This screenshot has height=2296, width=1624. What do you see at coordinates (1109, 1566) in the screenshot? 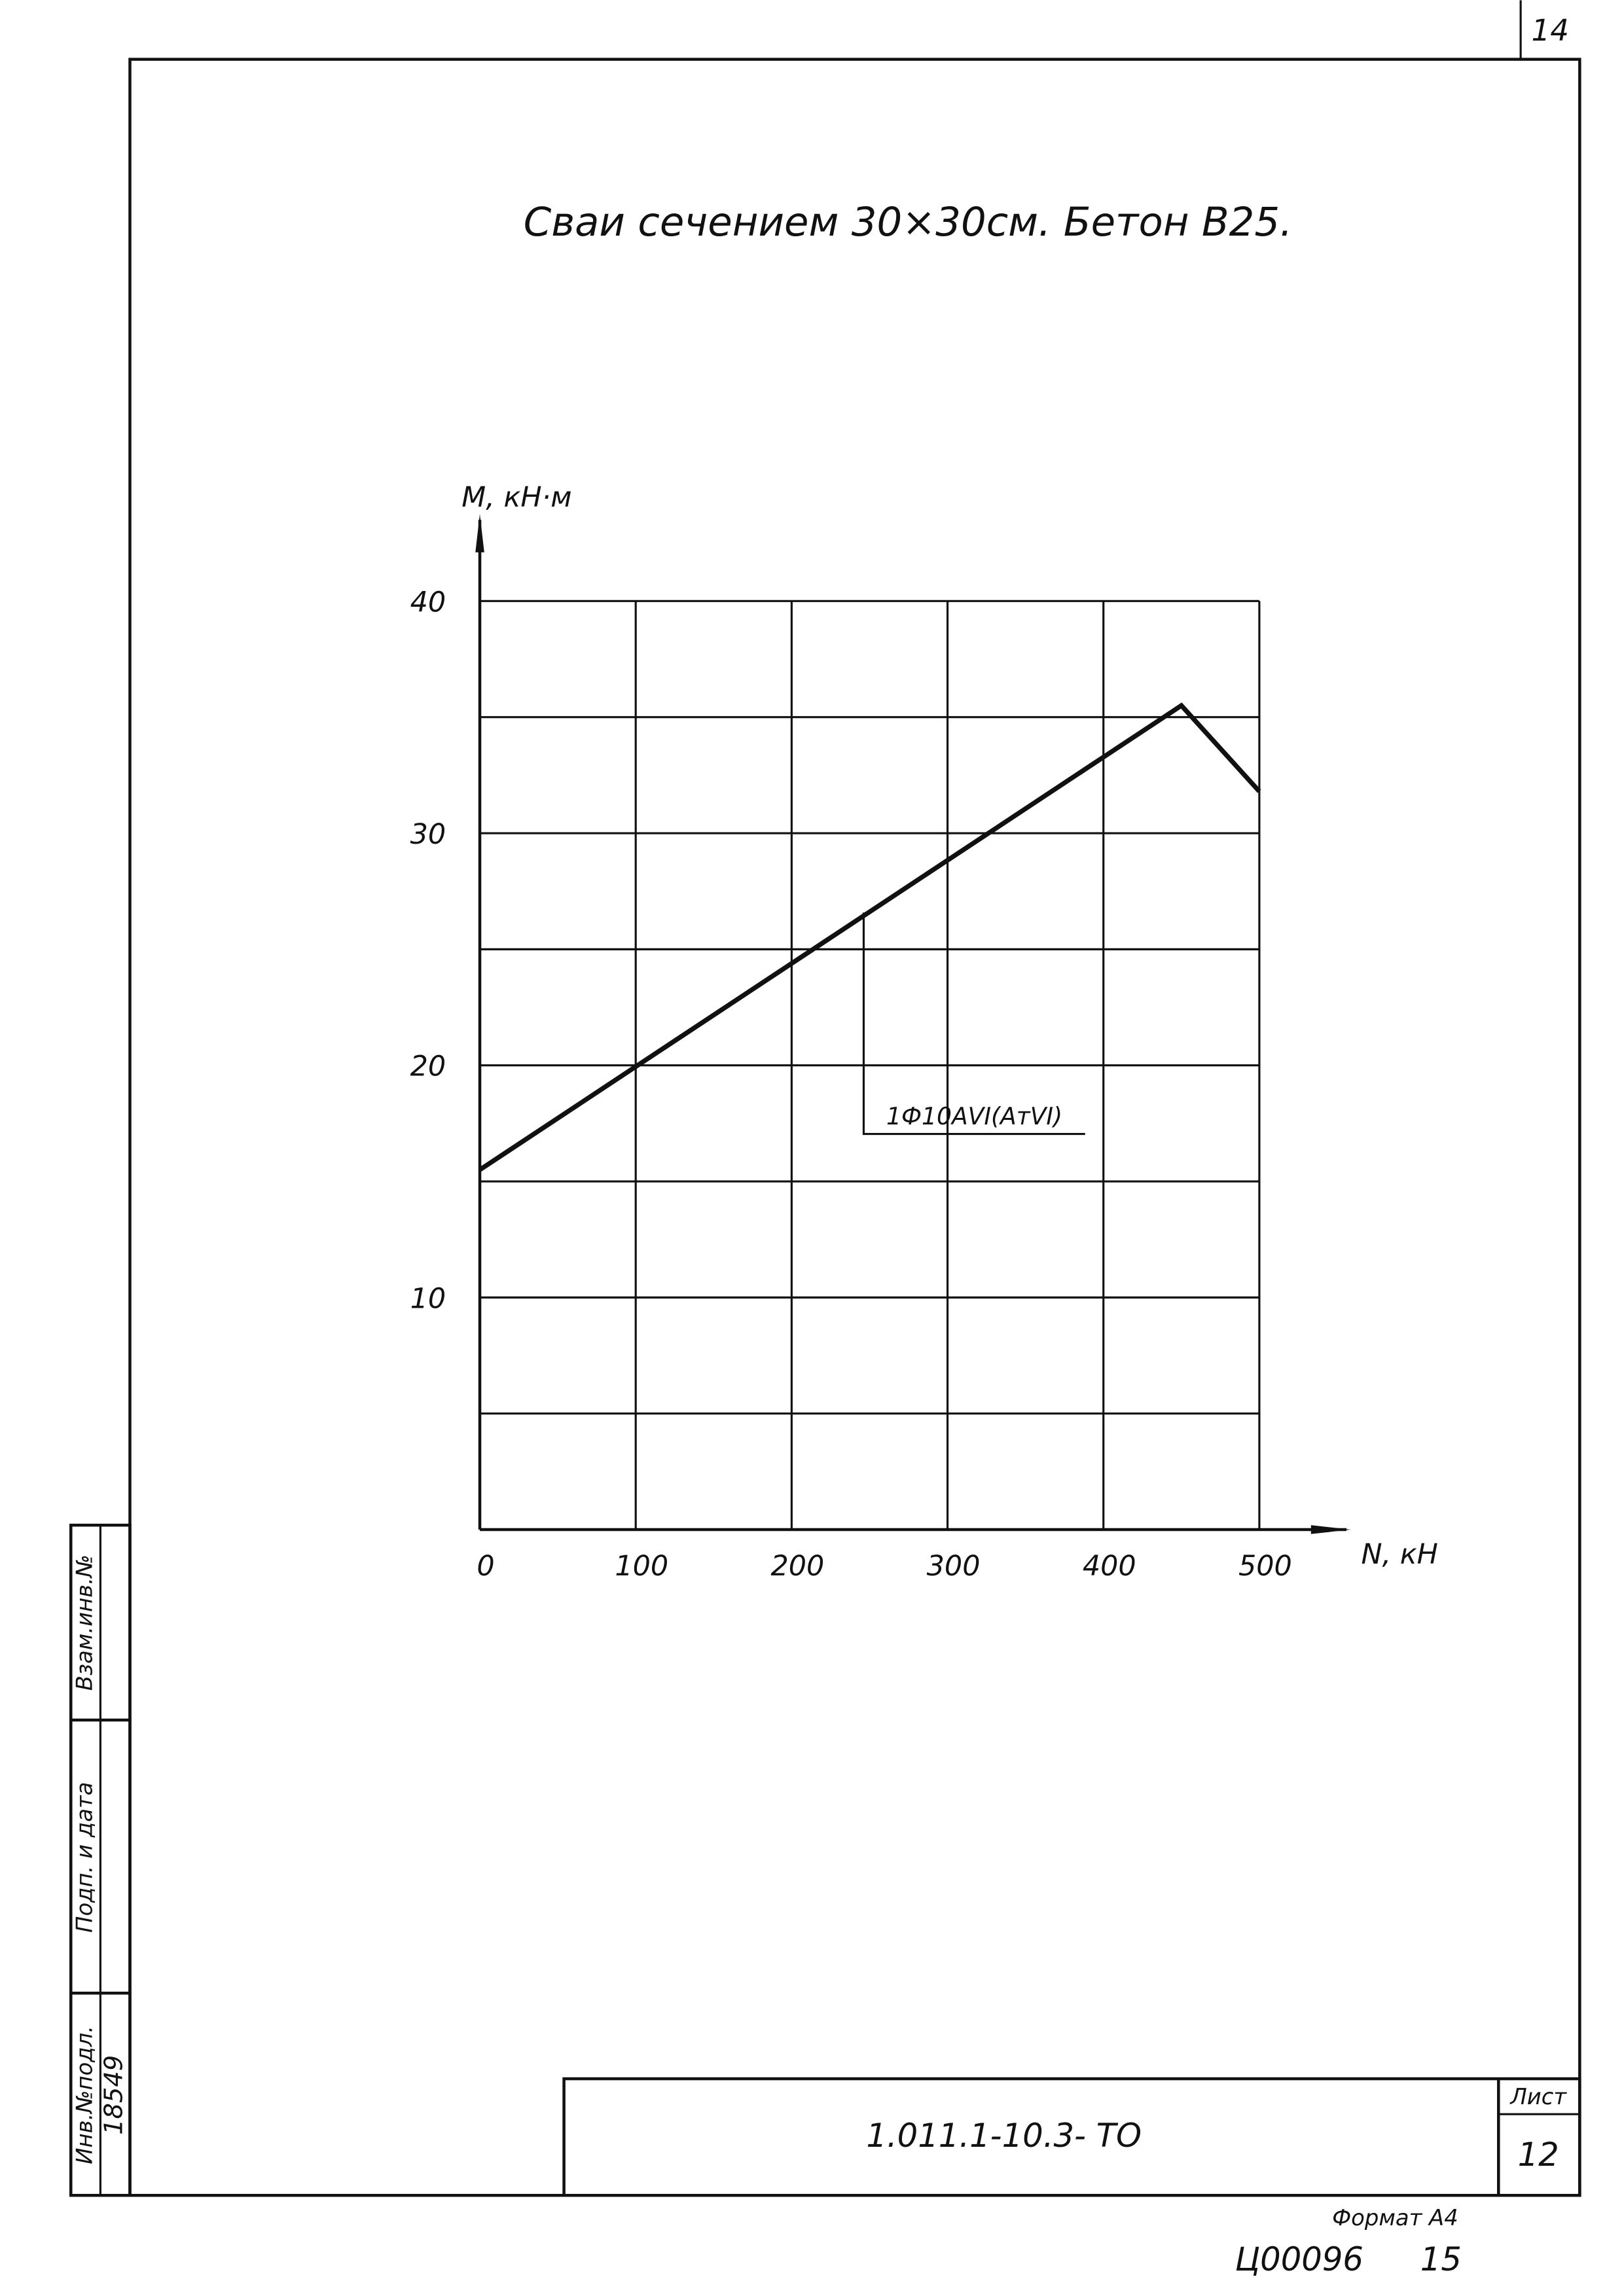
I see `x-tick-label: 400` at bounding box center [1109, 1566].